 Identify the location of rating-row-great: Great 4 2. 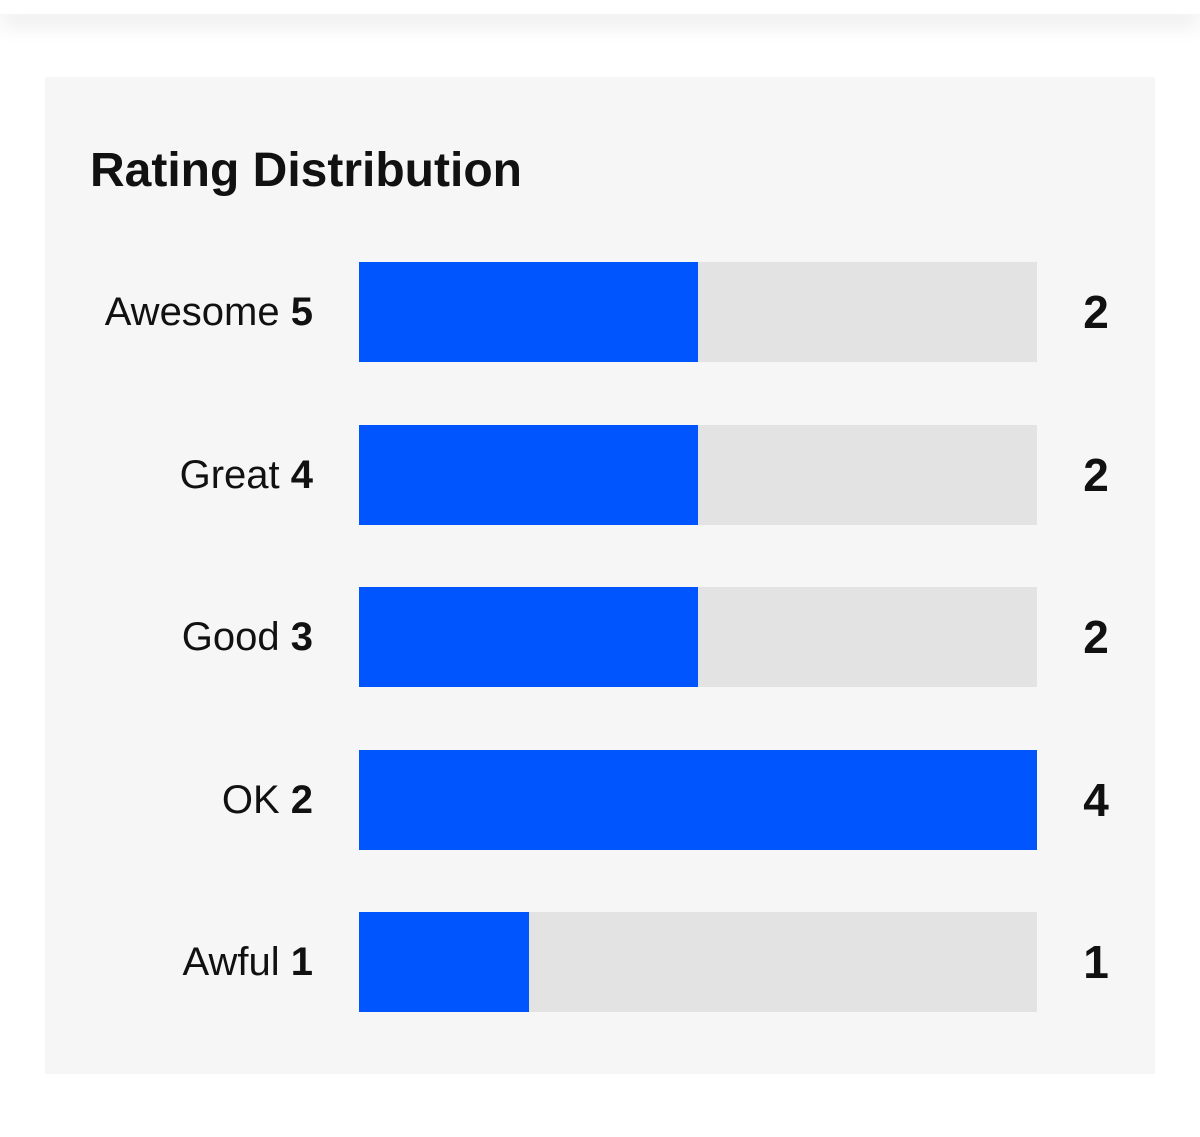
(600, 475).